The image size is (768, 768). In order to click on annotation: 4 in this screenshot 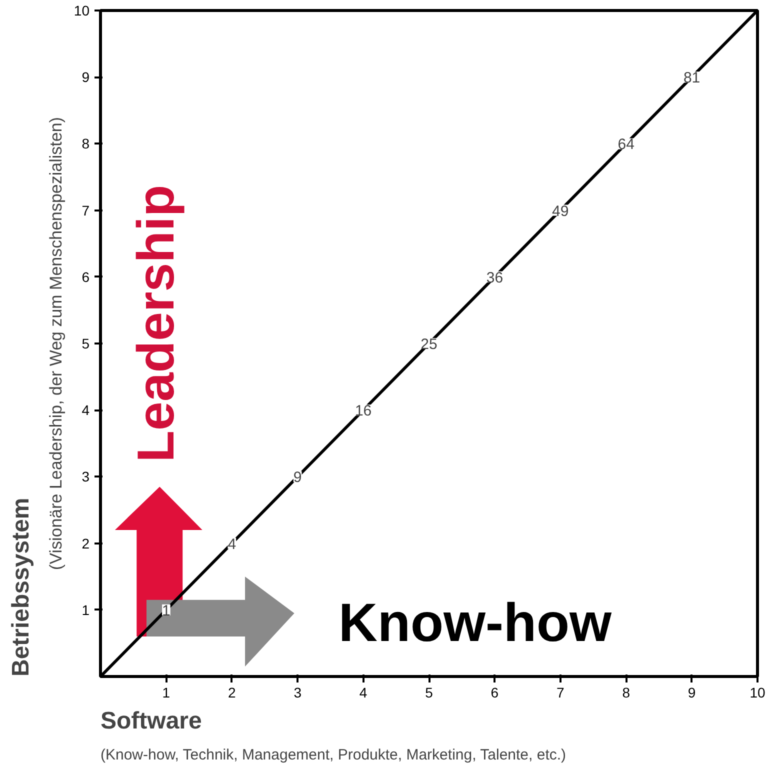, I will do `click(232, 544)`.